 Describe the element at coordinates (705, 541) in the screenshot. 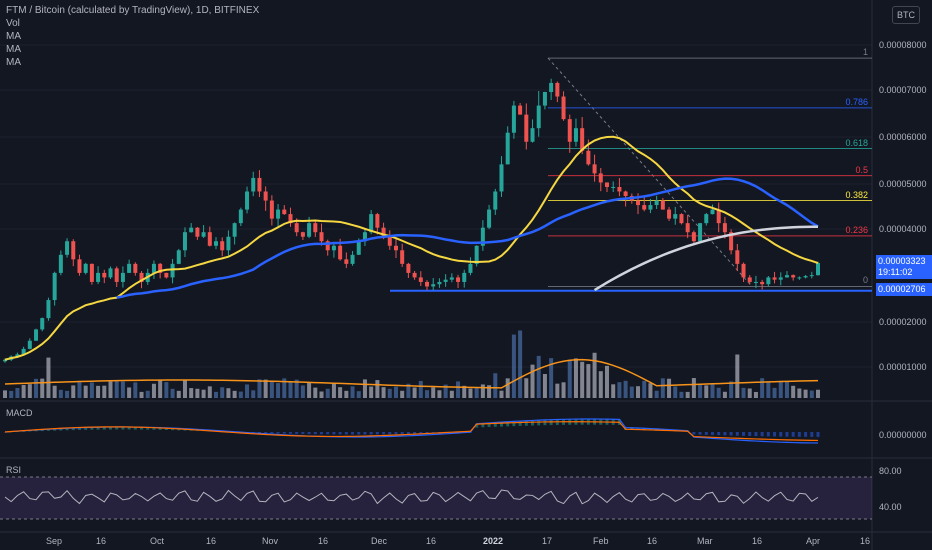

I see `time-tick: Mar` at that location.